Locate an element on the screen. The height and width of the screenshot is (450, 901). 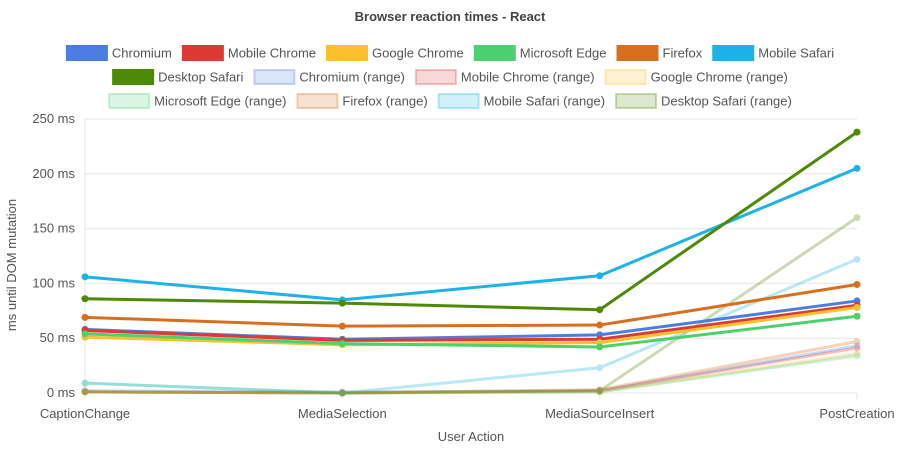
legend-label: Mobile Safari is located at coordinates (796, 53).